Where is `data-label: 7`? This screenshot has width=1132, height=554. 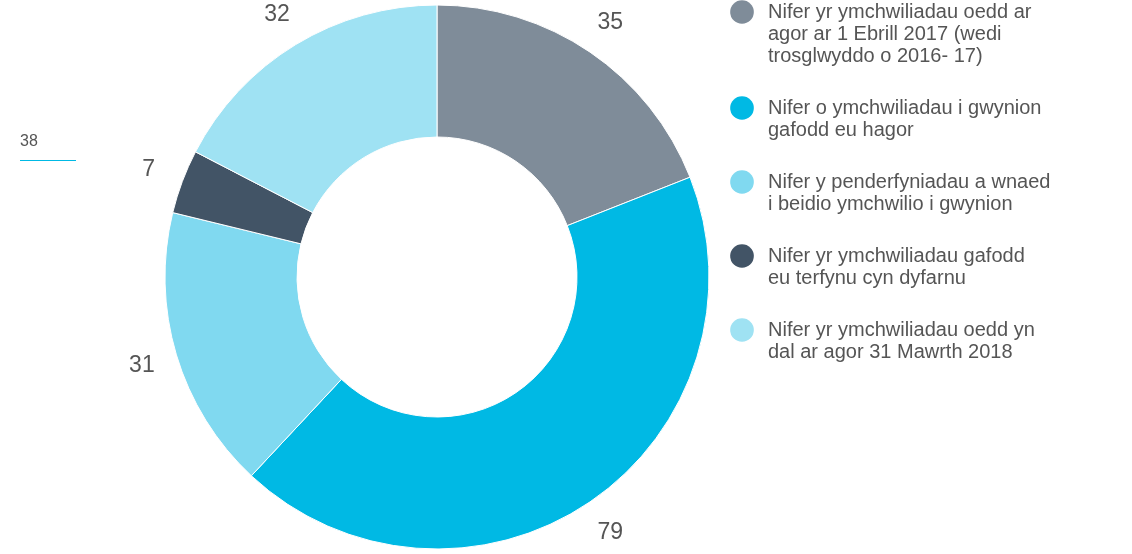
data-label: 7 is located at coordinates (148, 167).